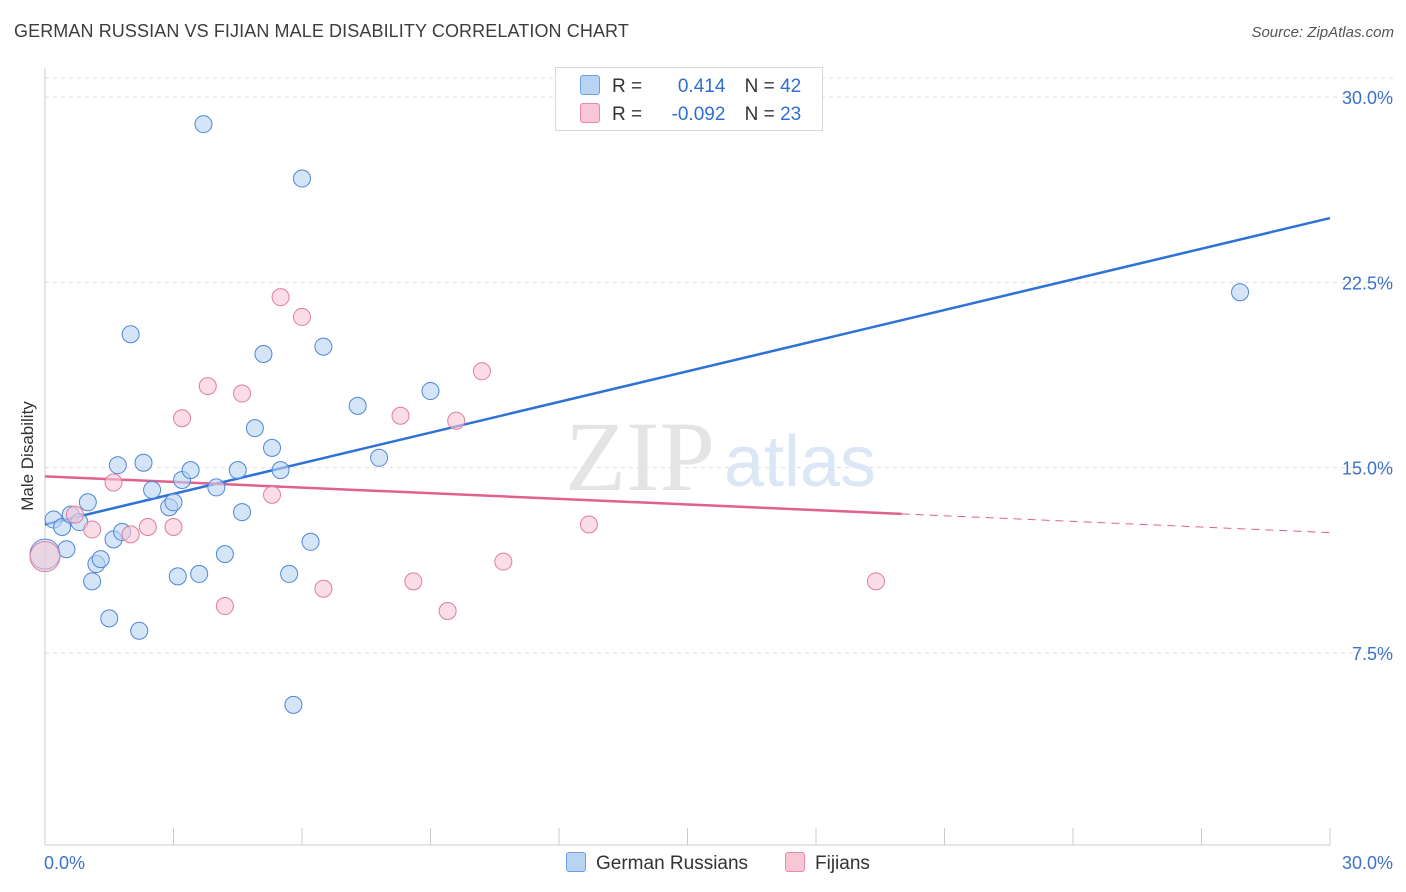 The height and width of the screenshot is (892, 1406). I want to click on legend-r-value: -0.092, so click(698, 114).